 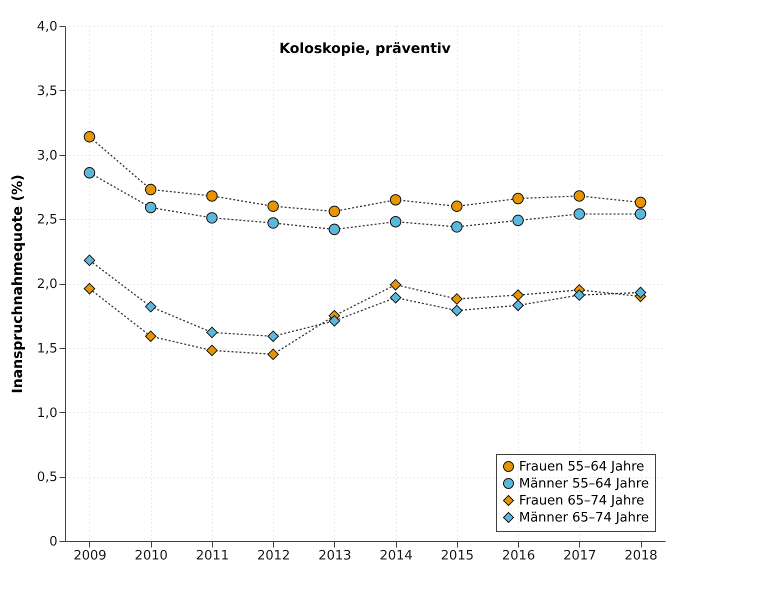 What do you see at coordinates (335, 556) in the screenshot?
I see `x-tick-label: 2013` at bounding box center [335, 556].